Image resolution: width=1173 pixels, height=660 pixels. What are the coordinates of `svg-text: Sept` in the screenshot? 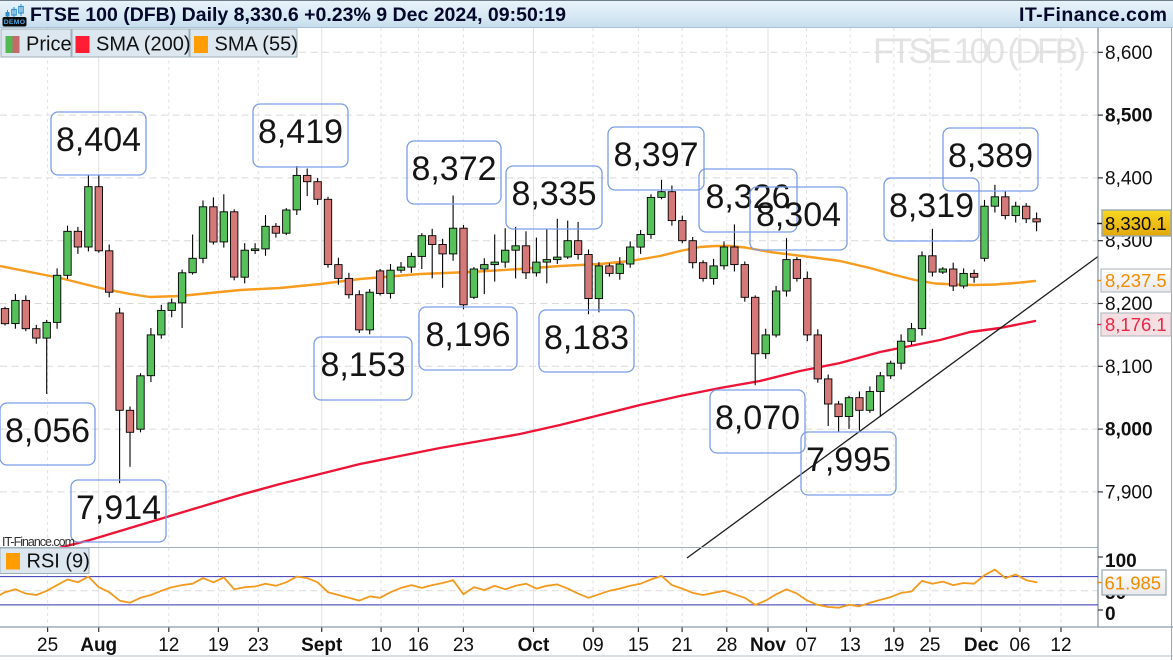 It's located at (322, 645).